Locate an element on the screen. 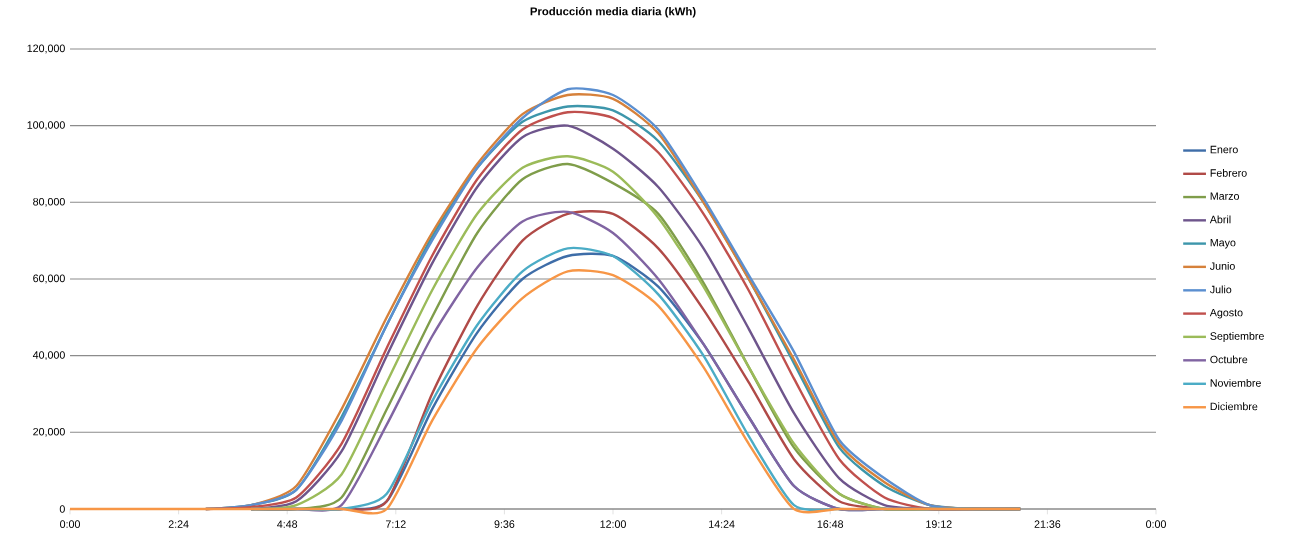 Image resolution: width=1294 pixels, height=548 pixels. x-tick-label: 9:36 is located at coordinates (504, 524).